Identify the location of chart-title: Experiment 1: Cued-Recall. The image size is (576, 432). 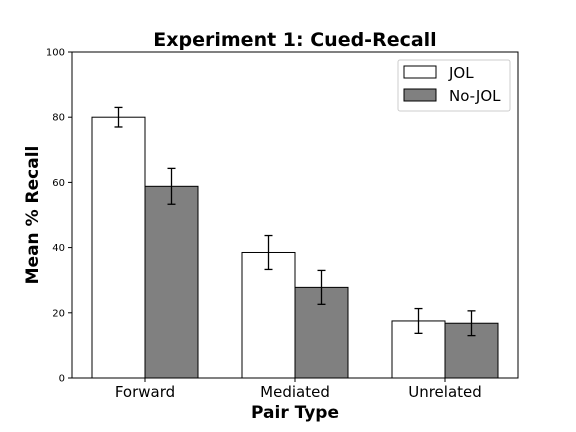
(294, 40).